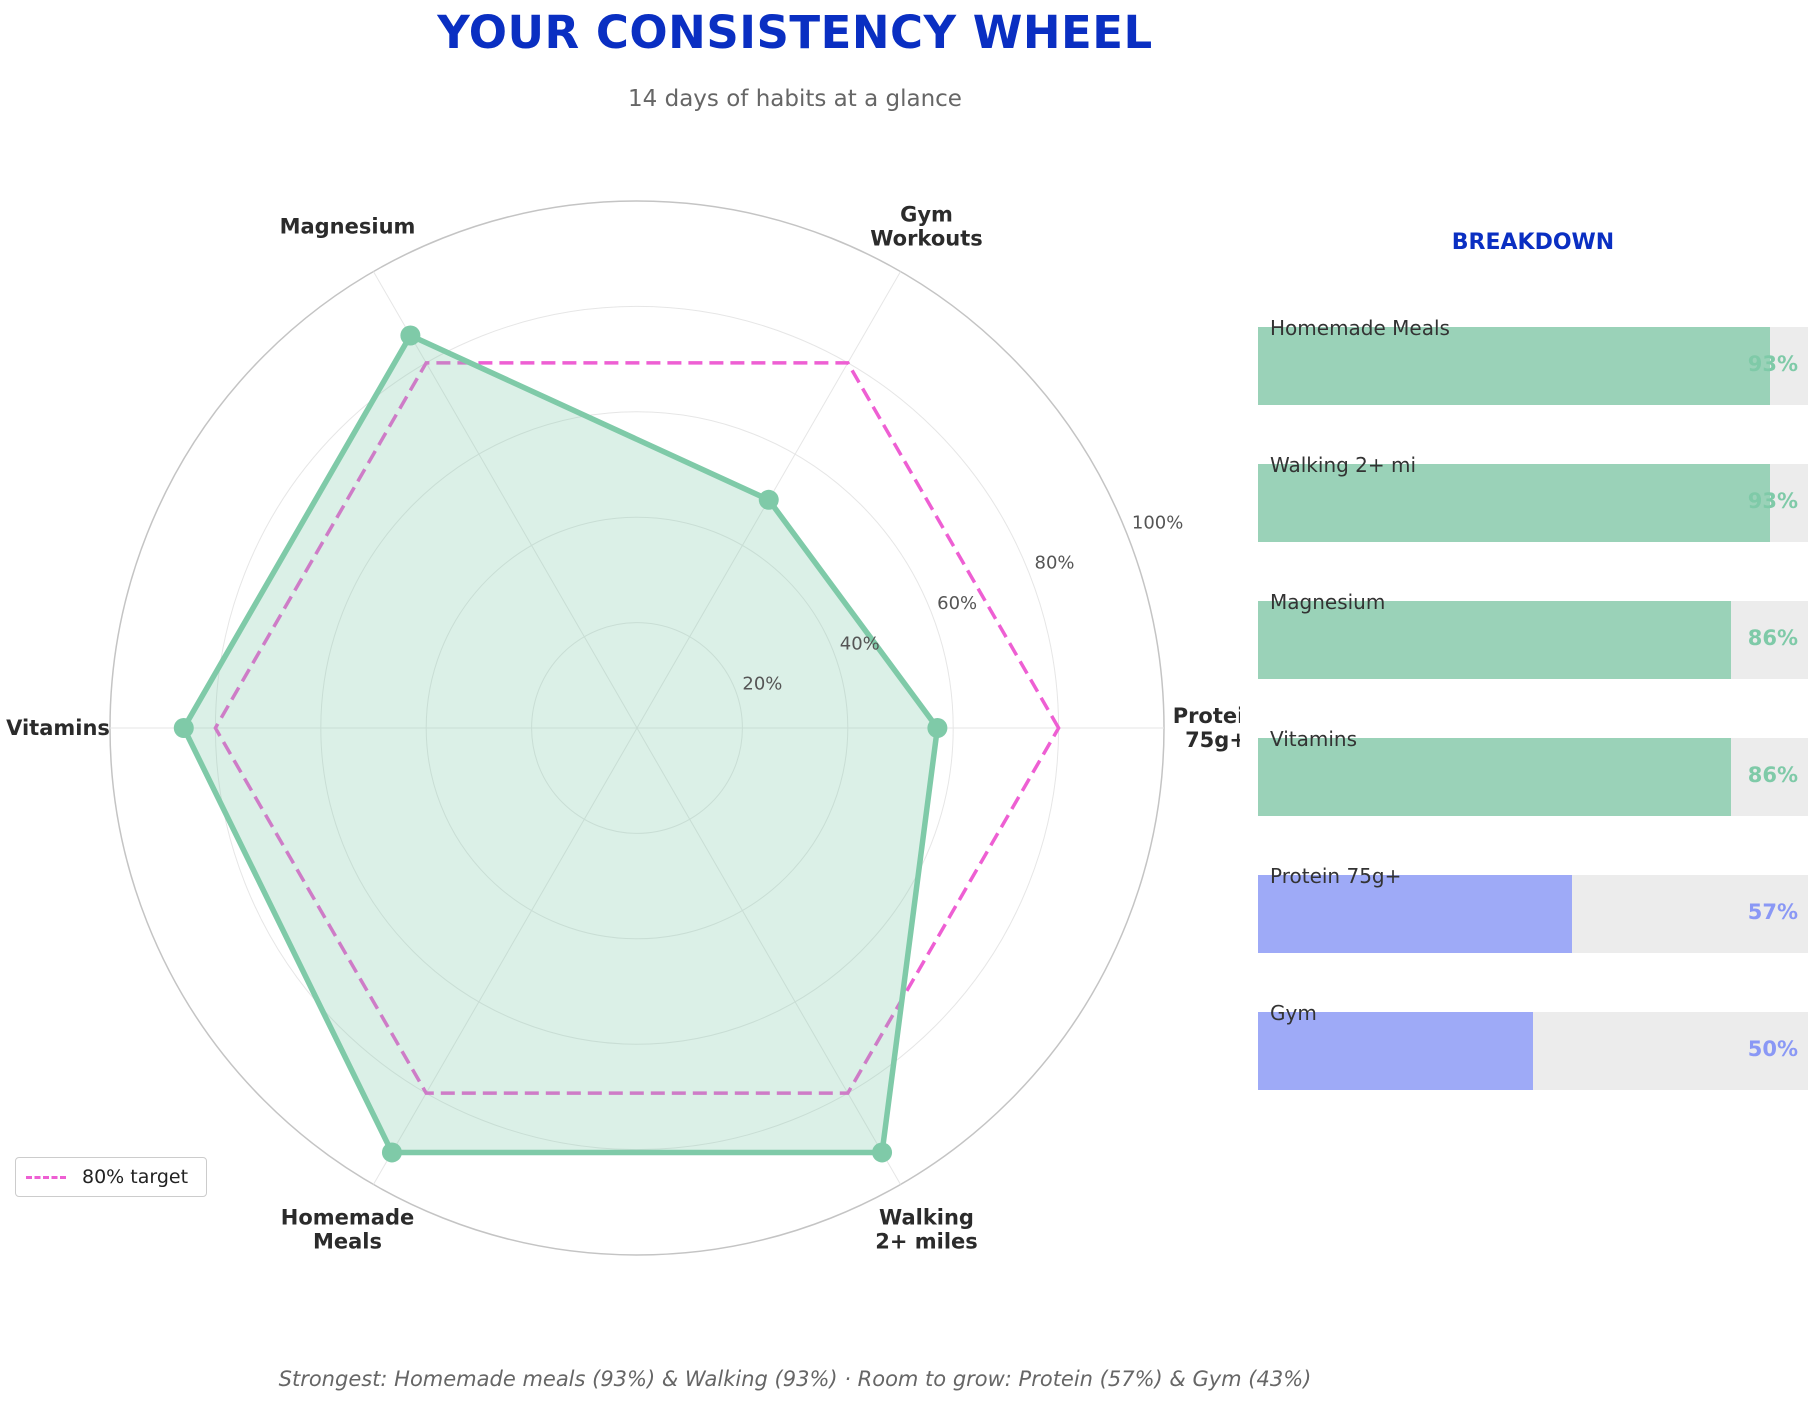  What do you see at coordinates (347, 1229) in the screenshot?
I see `axis-label: Homemade Meals` at bounding box center [347, 1229].